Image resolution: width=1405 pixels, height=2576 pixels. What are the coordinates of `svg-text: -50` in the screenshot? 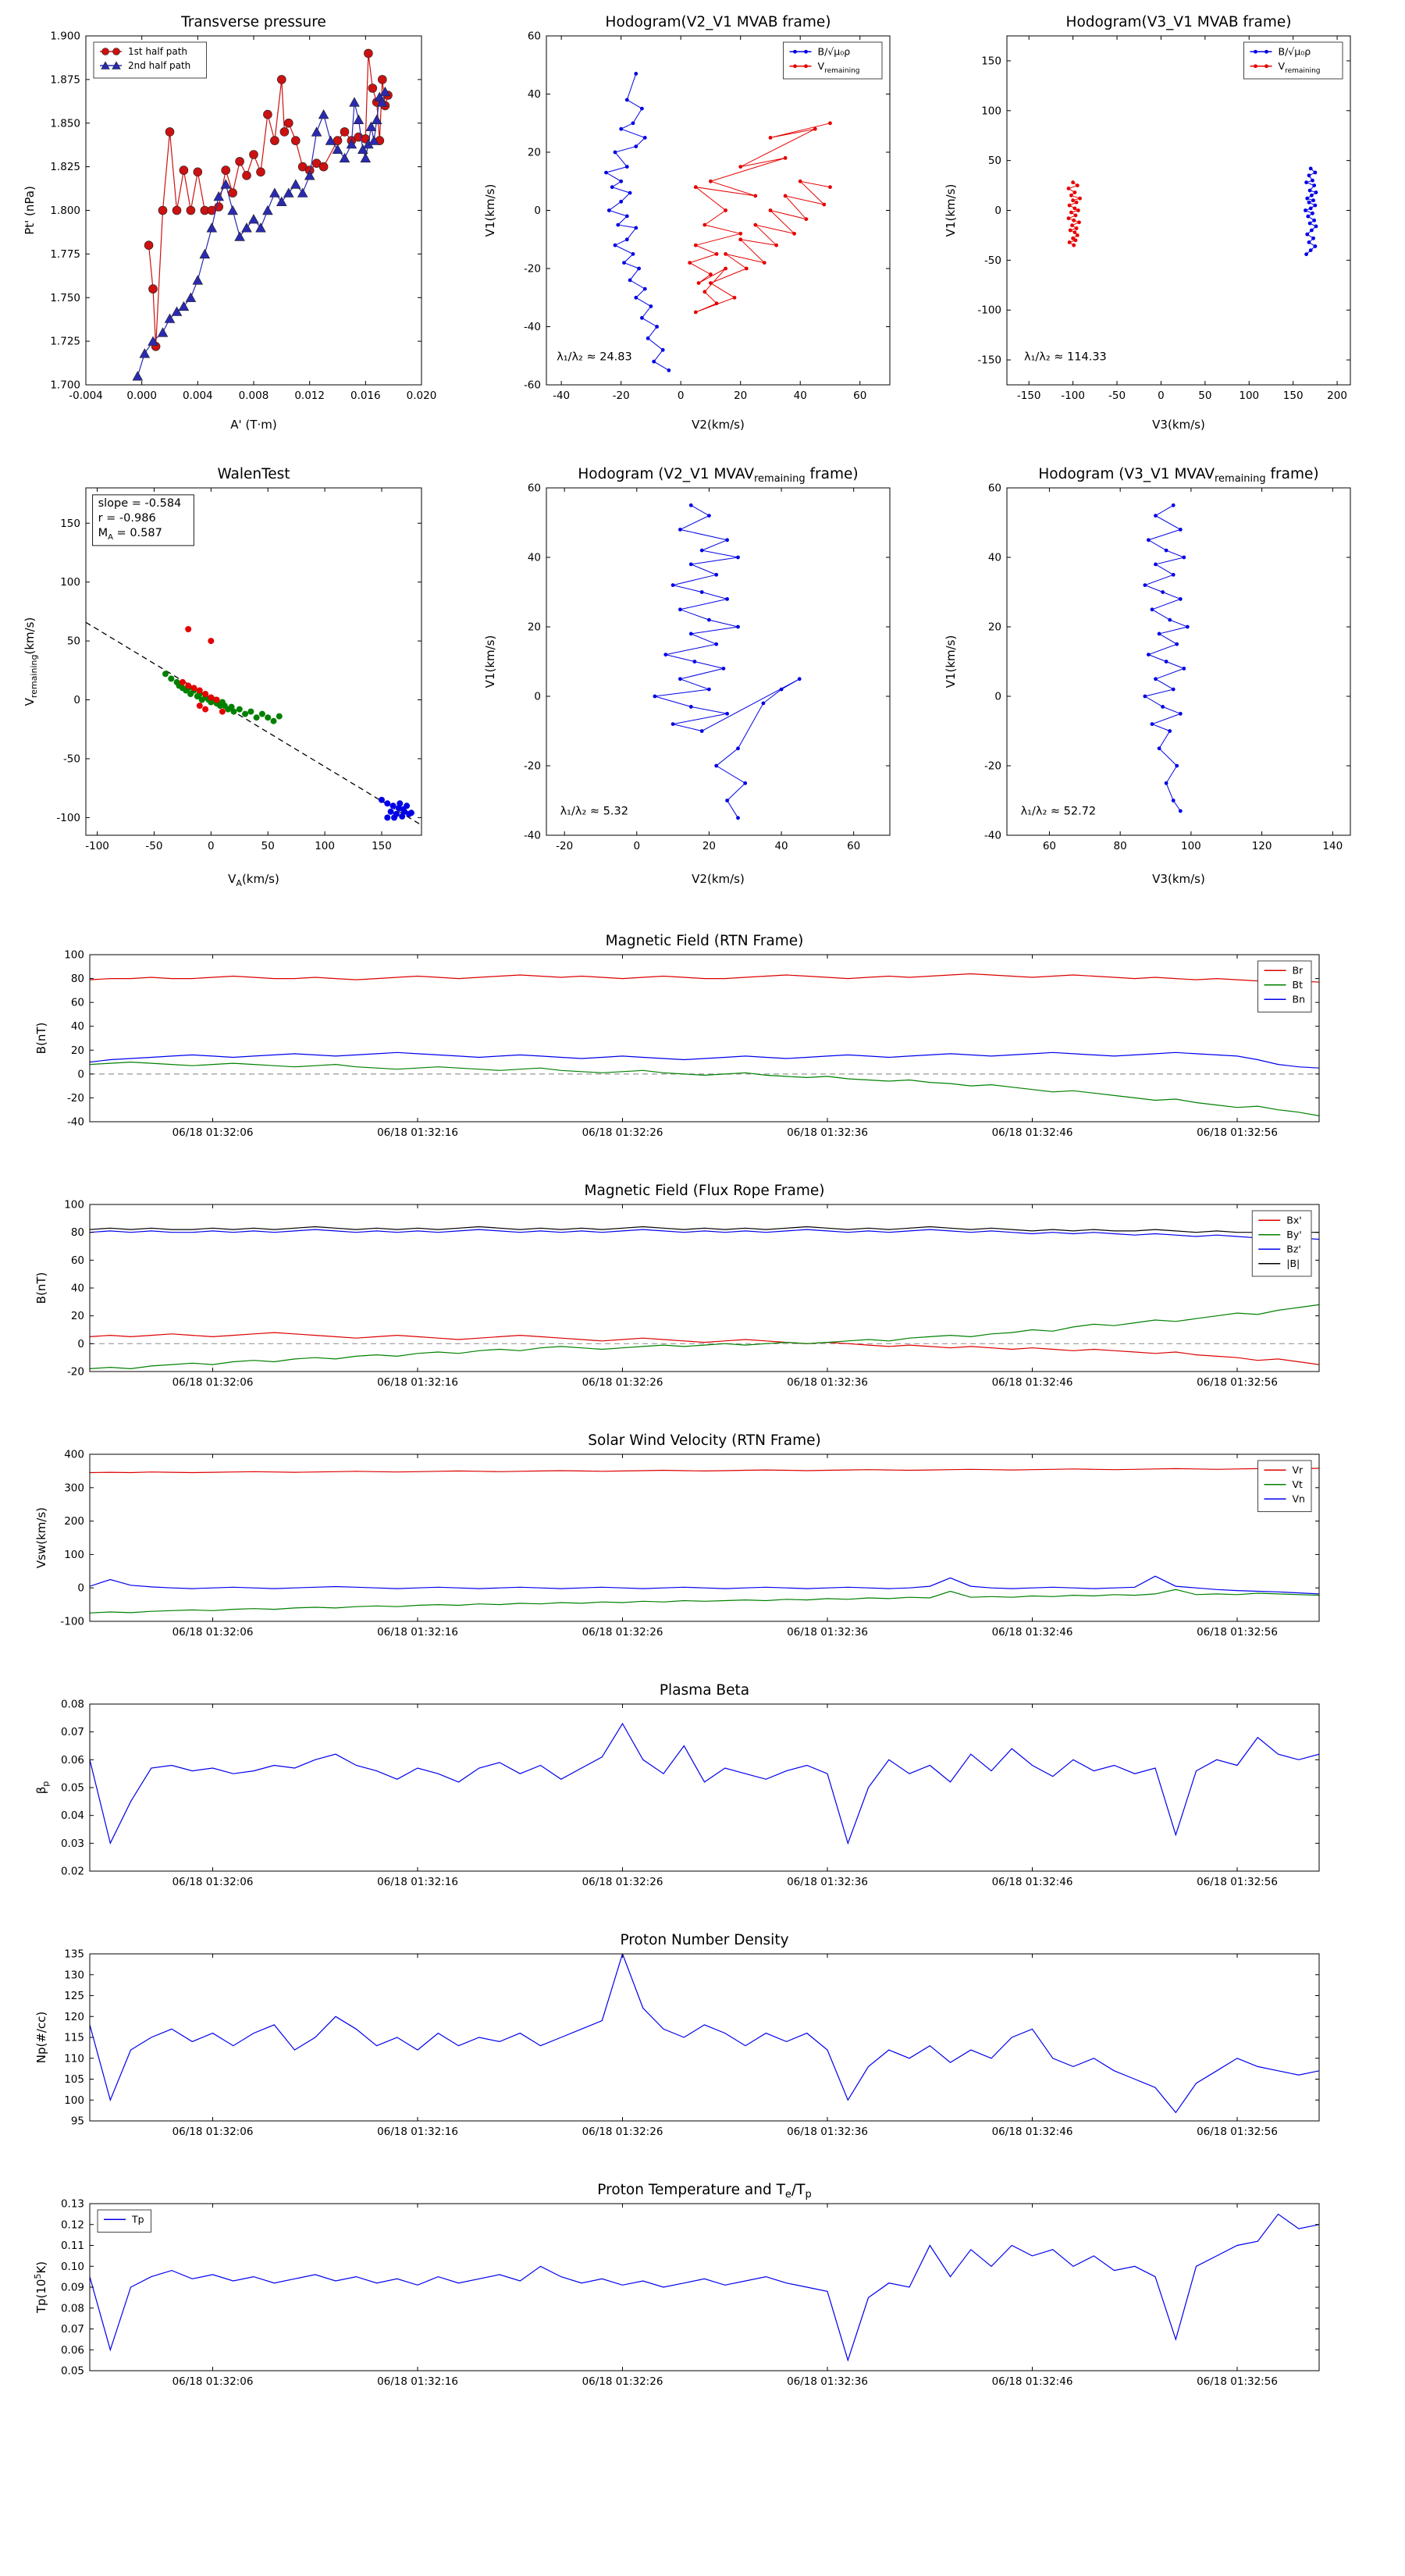 It's located at (153, 846).